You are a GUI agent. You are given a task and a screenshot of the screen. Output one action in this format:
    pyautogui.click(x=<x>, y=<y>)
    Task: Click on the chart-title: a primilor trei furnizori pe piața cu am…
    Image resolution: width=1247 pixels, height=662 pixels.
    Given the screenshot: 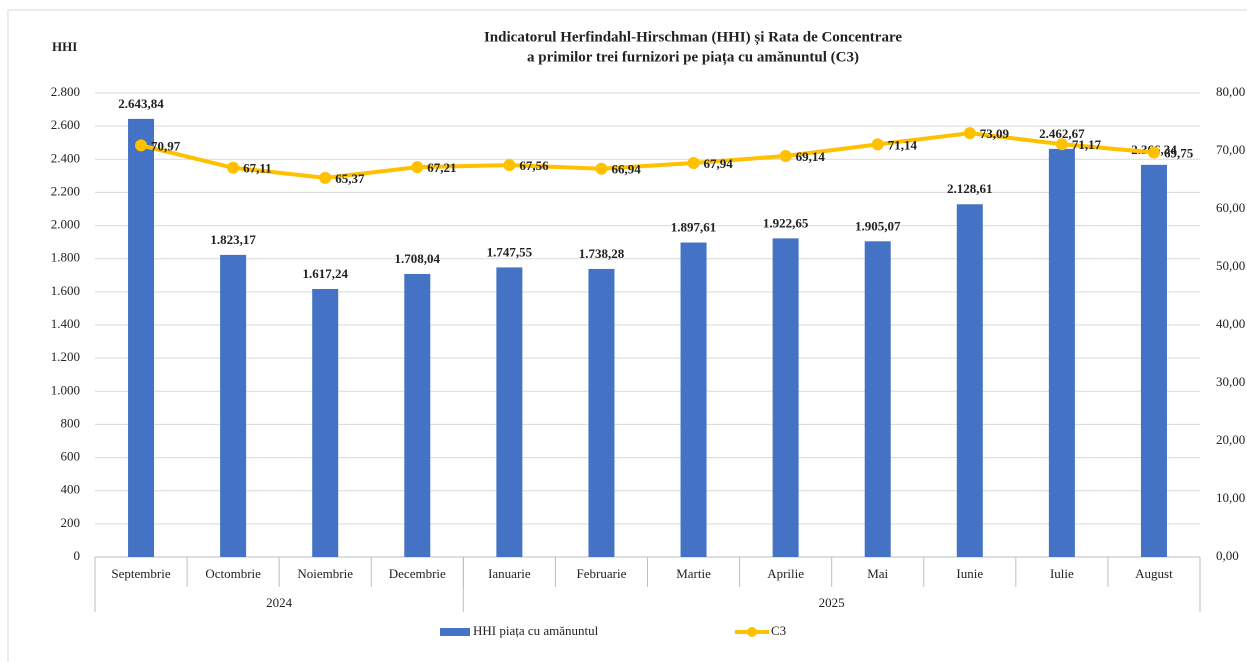 What is the action you would take?
    pyautogui.click(x=693, y=57)
    